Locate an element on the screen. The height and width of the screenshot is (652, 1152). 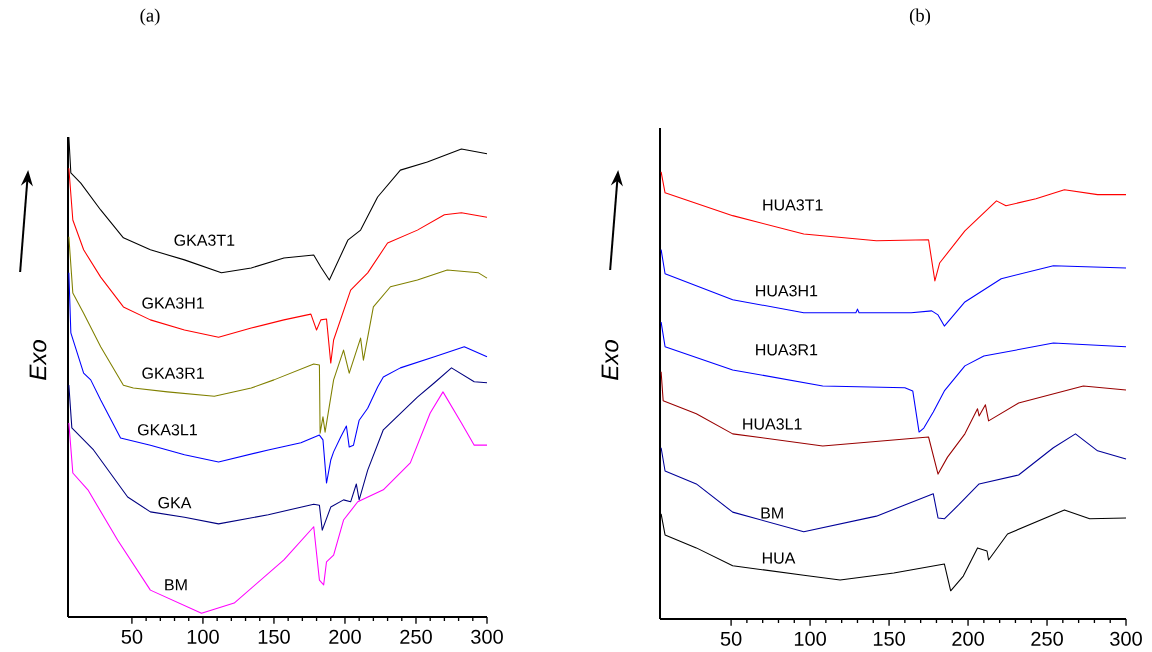
chart-title: (b) is located at coordinates (920, 17).